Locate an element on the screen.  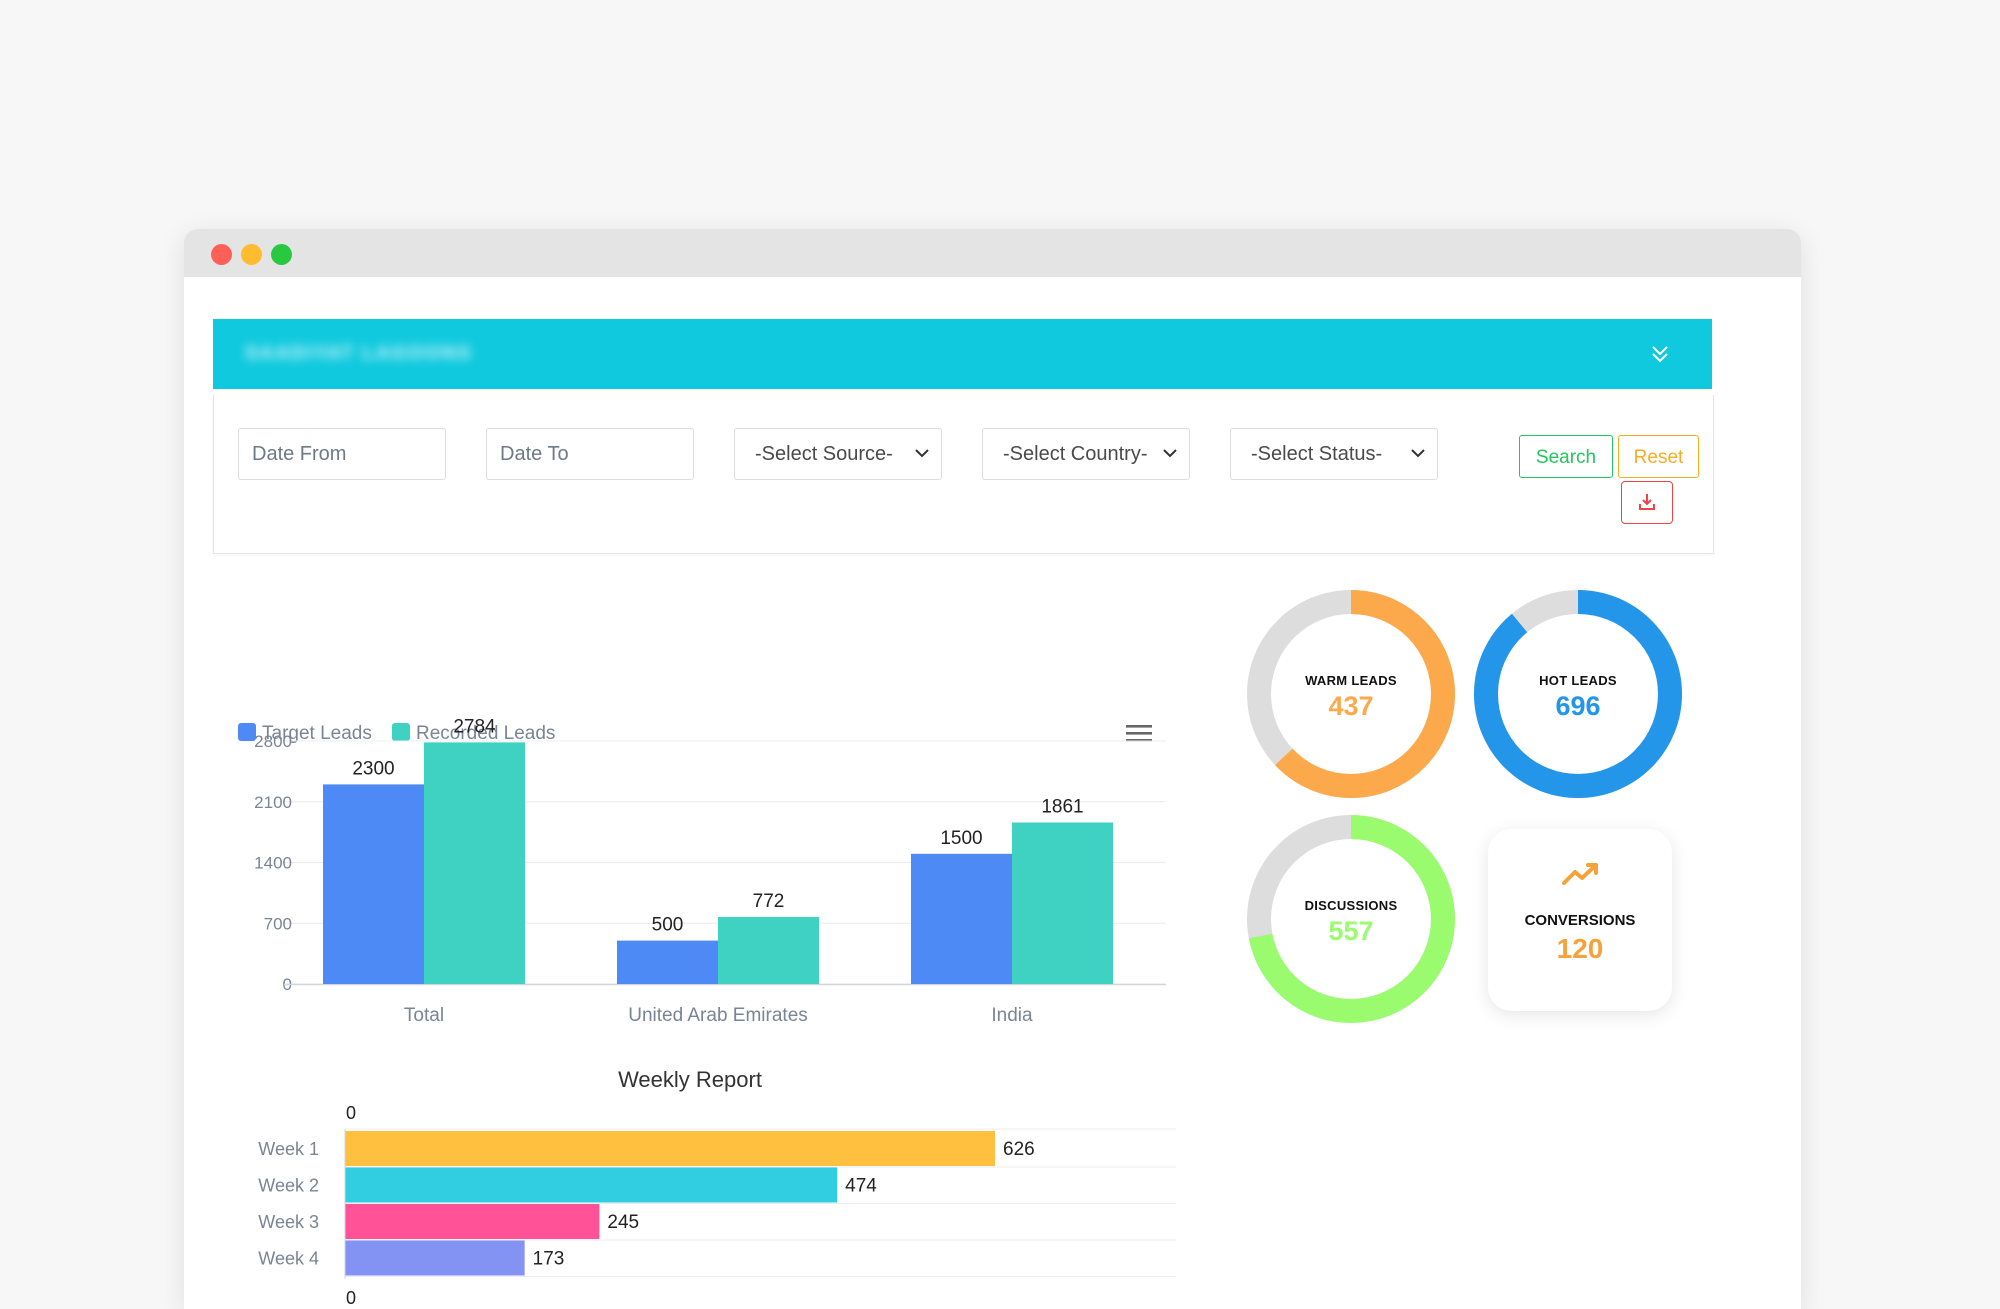
conversions-value: 120 is located at coordinates (1580, 948).